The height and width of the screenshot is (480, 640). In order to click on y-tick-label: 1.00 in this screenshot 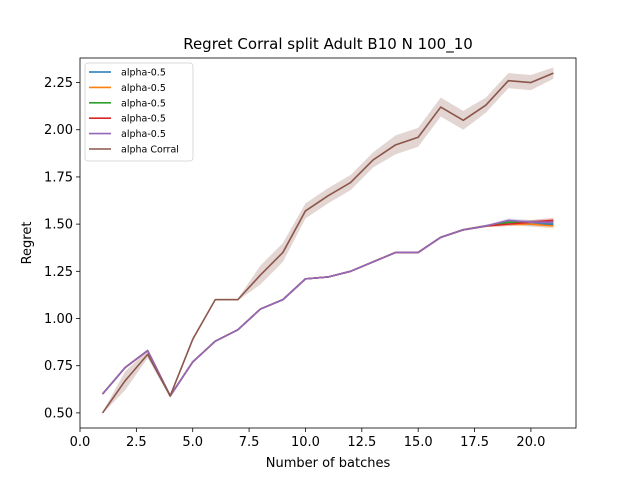, I will do `click(58, 319)`.